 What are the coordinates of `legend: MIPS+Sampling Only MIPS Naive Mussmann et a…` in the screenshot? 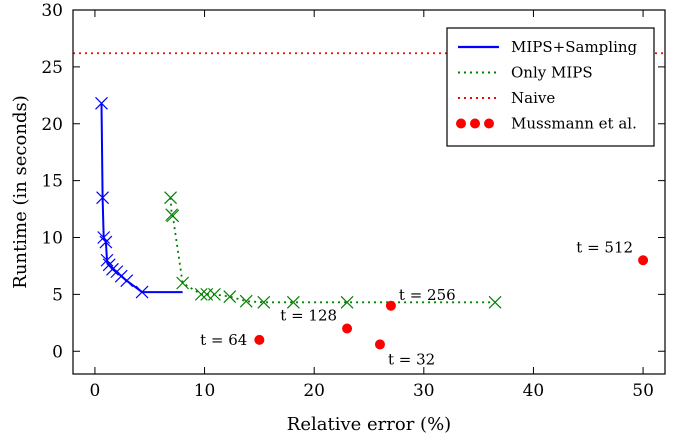 It's located at (550, 87).